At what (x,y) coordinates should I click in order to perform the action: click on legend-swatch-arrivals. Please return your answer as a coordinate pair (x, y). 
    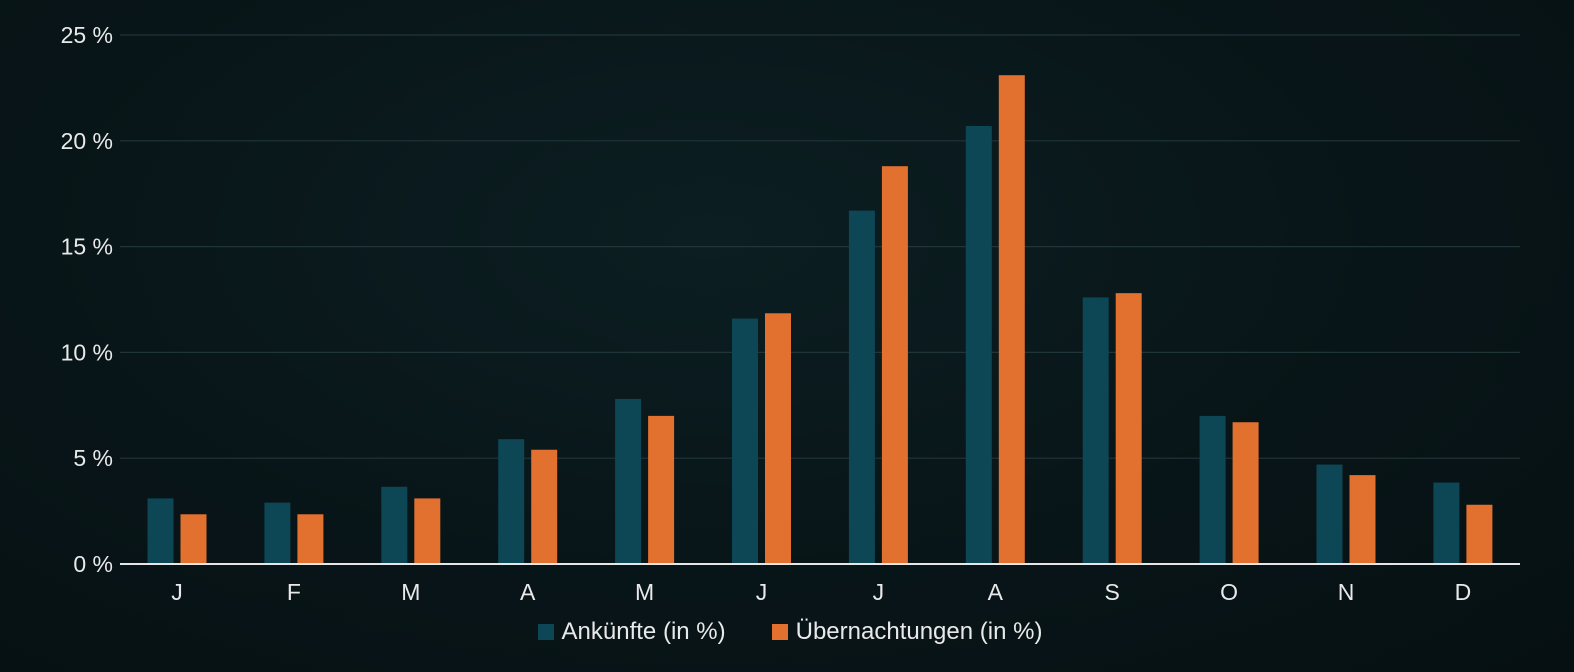
    Looking at the image, I should click on (545, 632).